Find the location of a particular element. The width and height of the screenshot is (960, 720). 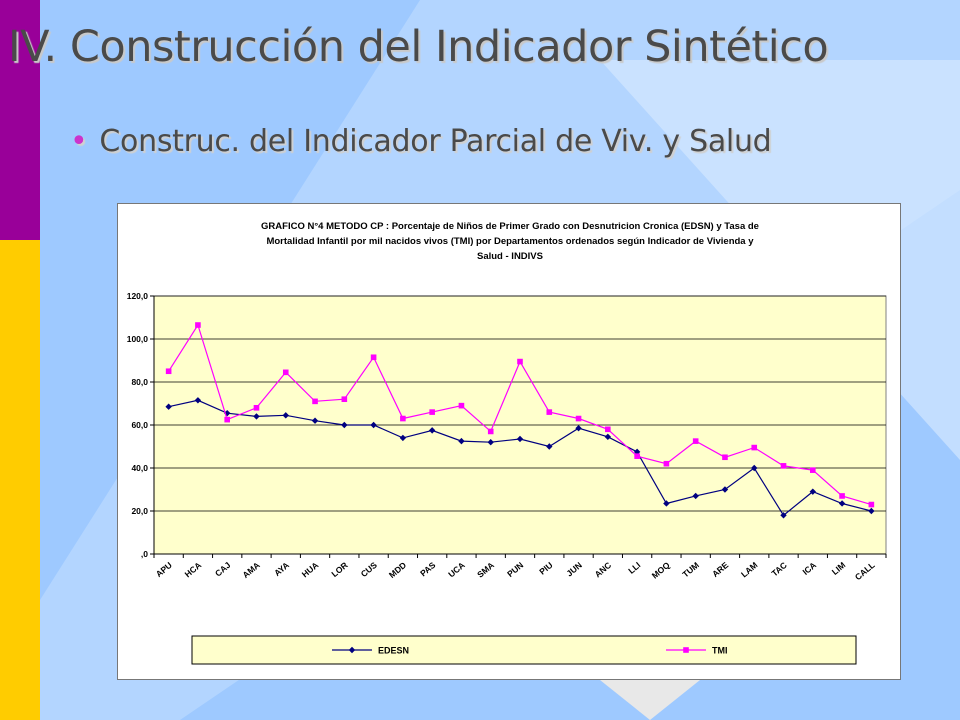

x-tick-label-sma: SMA is located at coordinates (485, 570).